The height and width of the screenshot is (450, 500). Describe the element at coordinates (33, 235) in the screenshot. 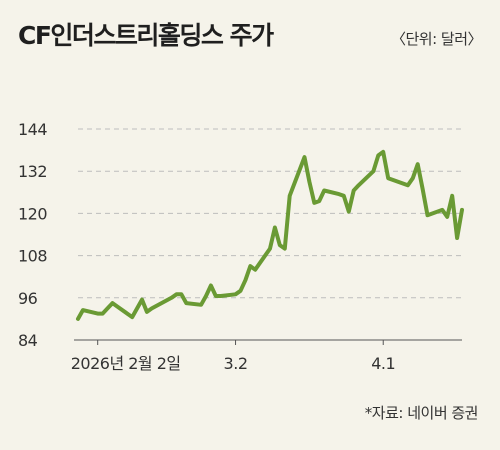

I see `y-tick-labels: 84 96 108 120 132 144` at that location.